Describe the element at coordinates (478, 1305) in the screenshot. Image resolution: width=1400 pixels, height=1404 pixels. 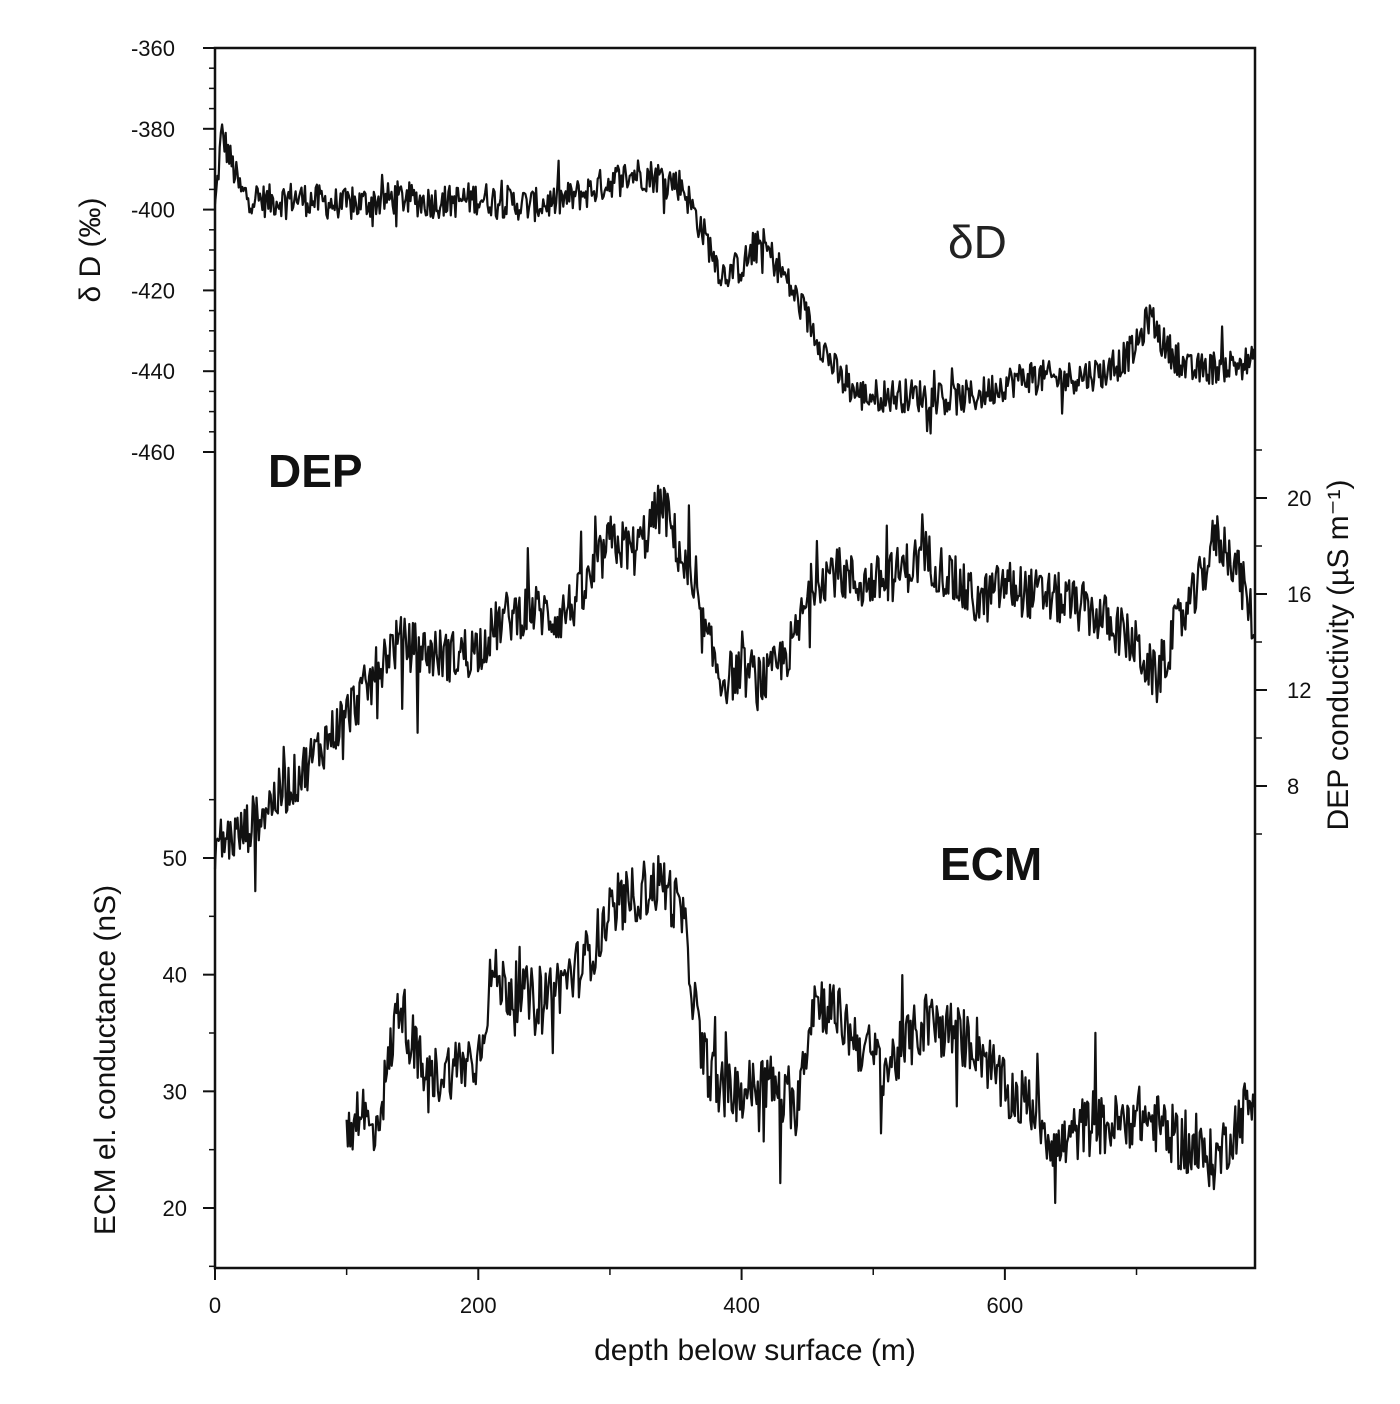
I see `x-tick-label: 200` at that location.